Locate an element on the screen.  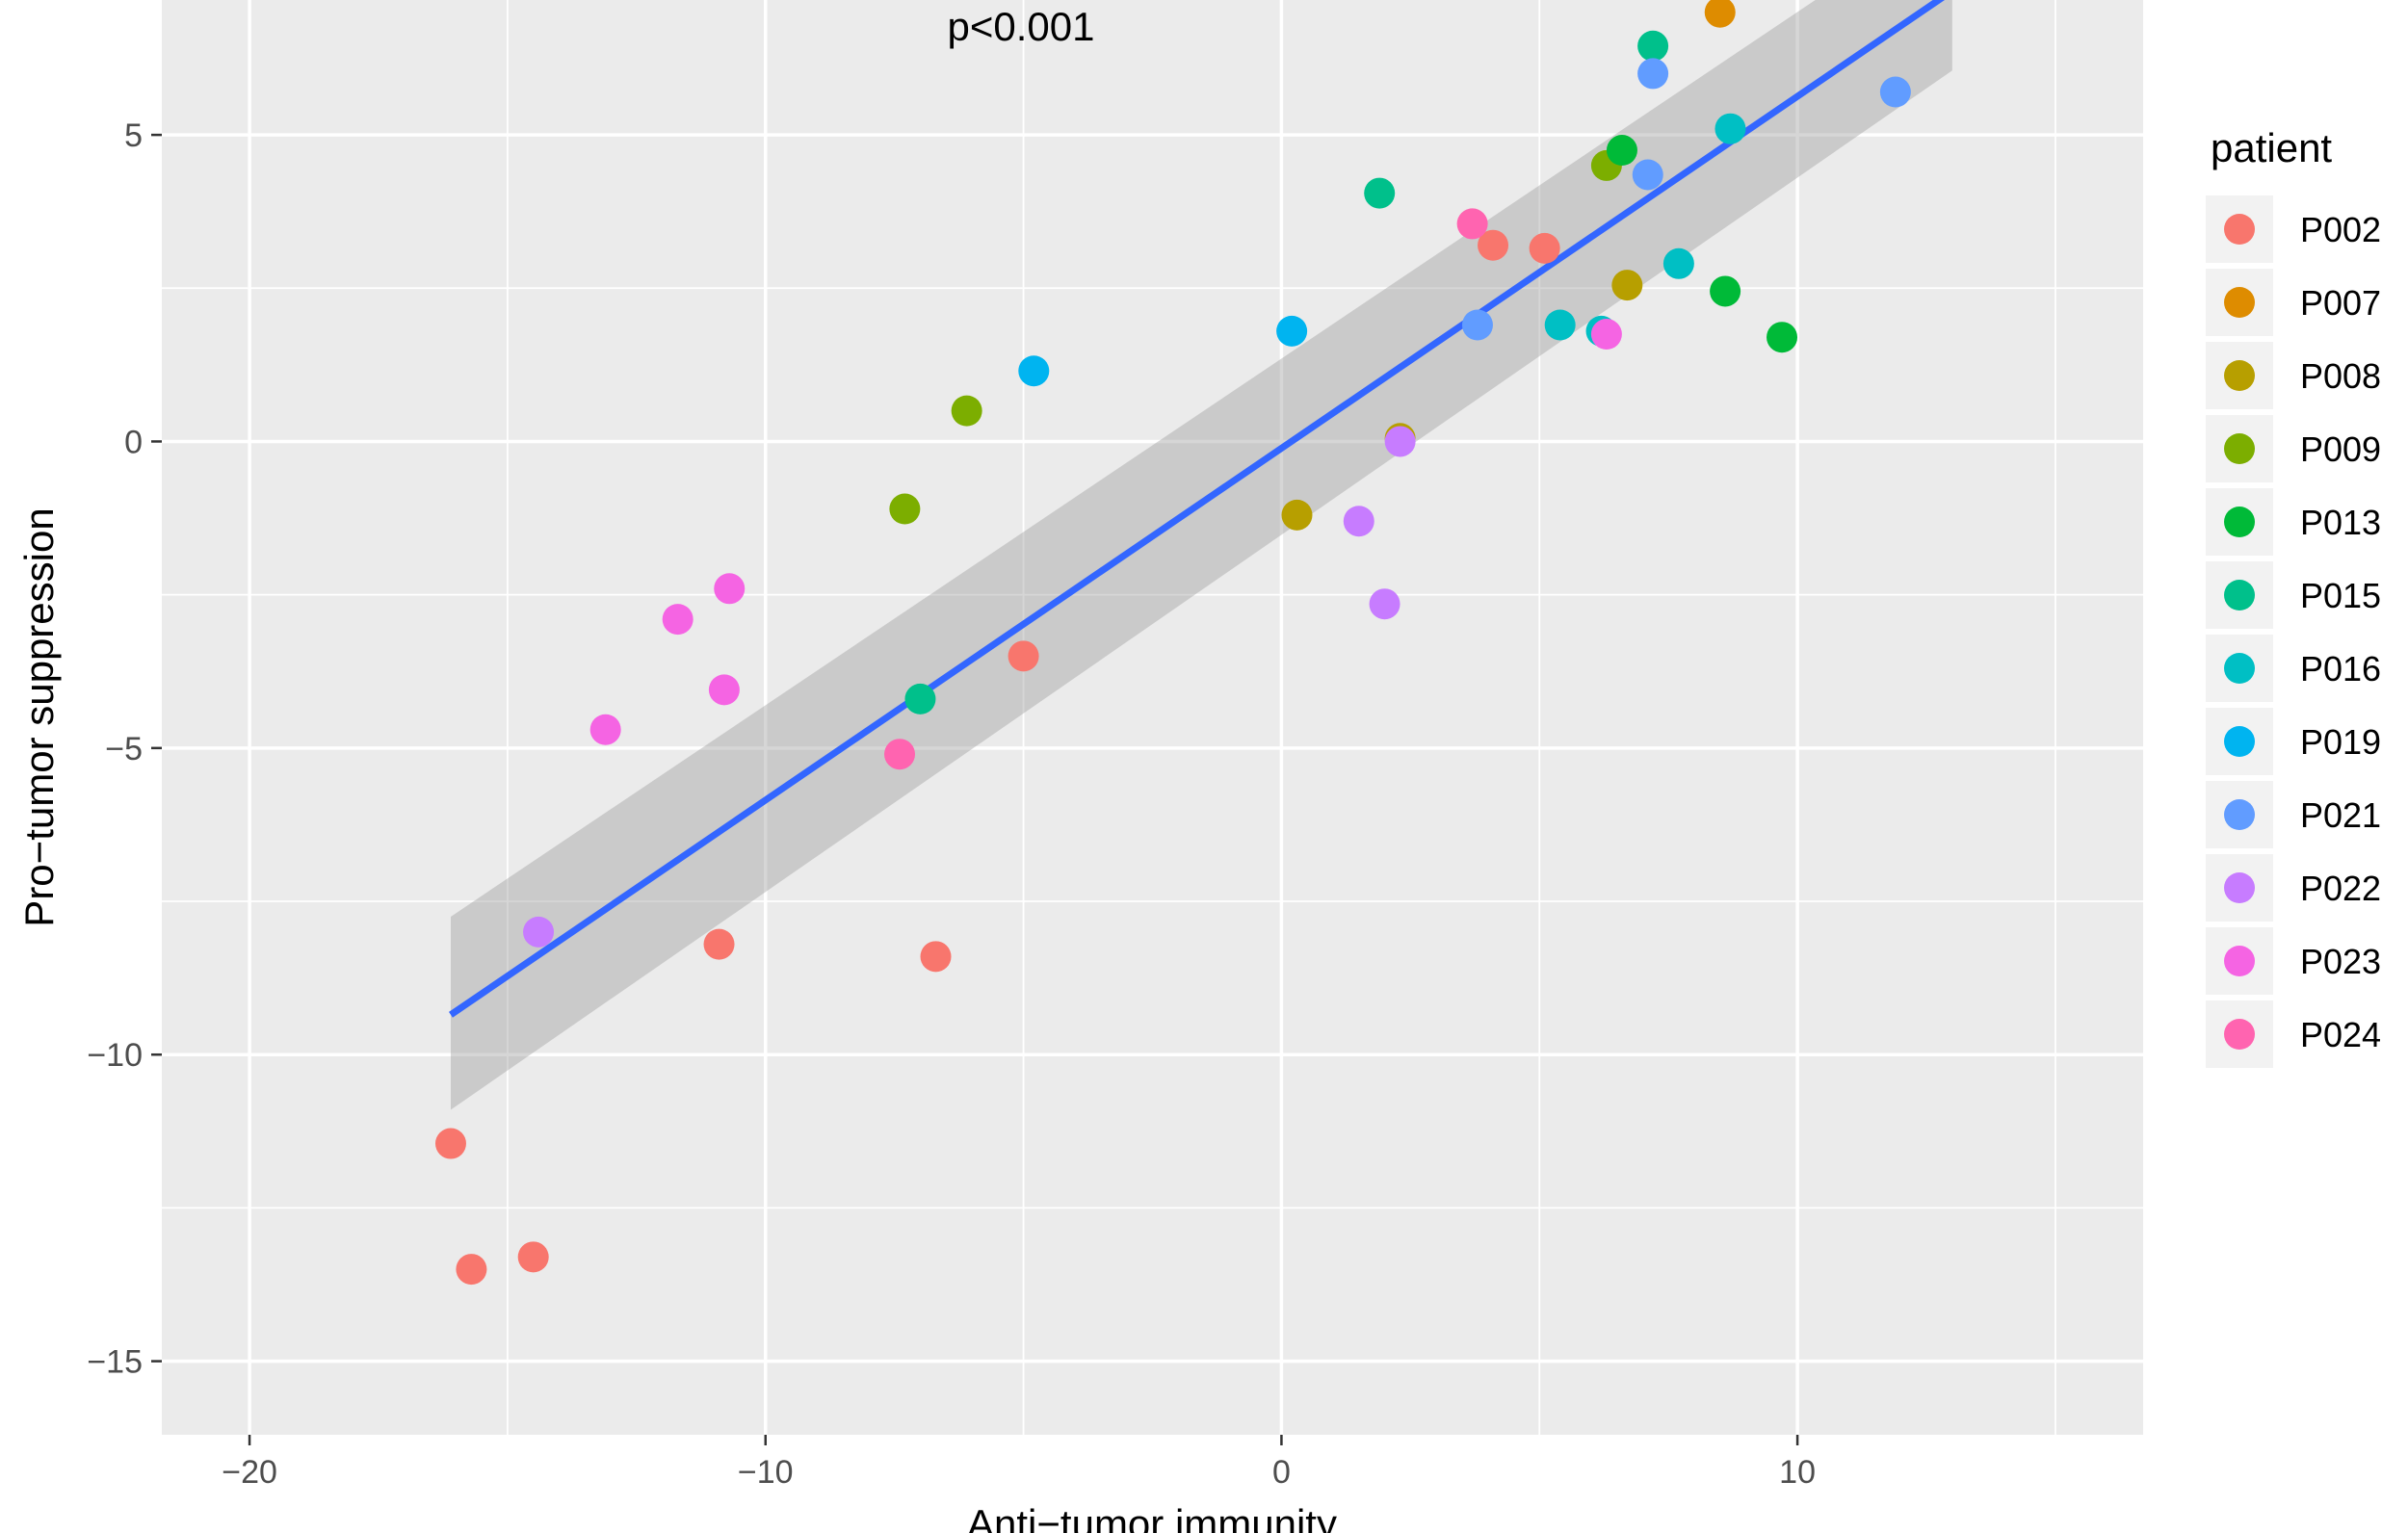
legend-swatch-p024 is located at coordinates (2239, 1034).